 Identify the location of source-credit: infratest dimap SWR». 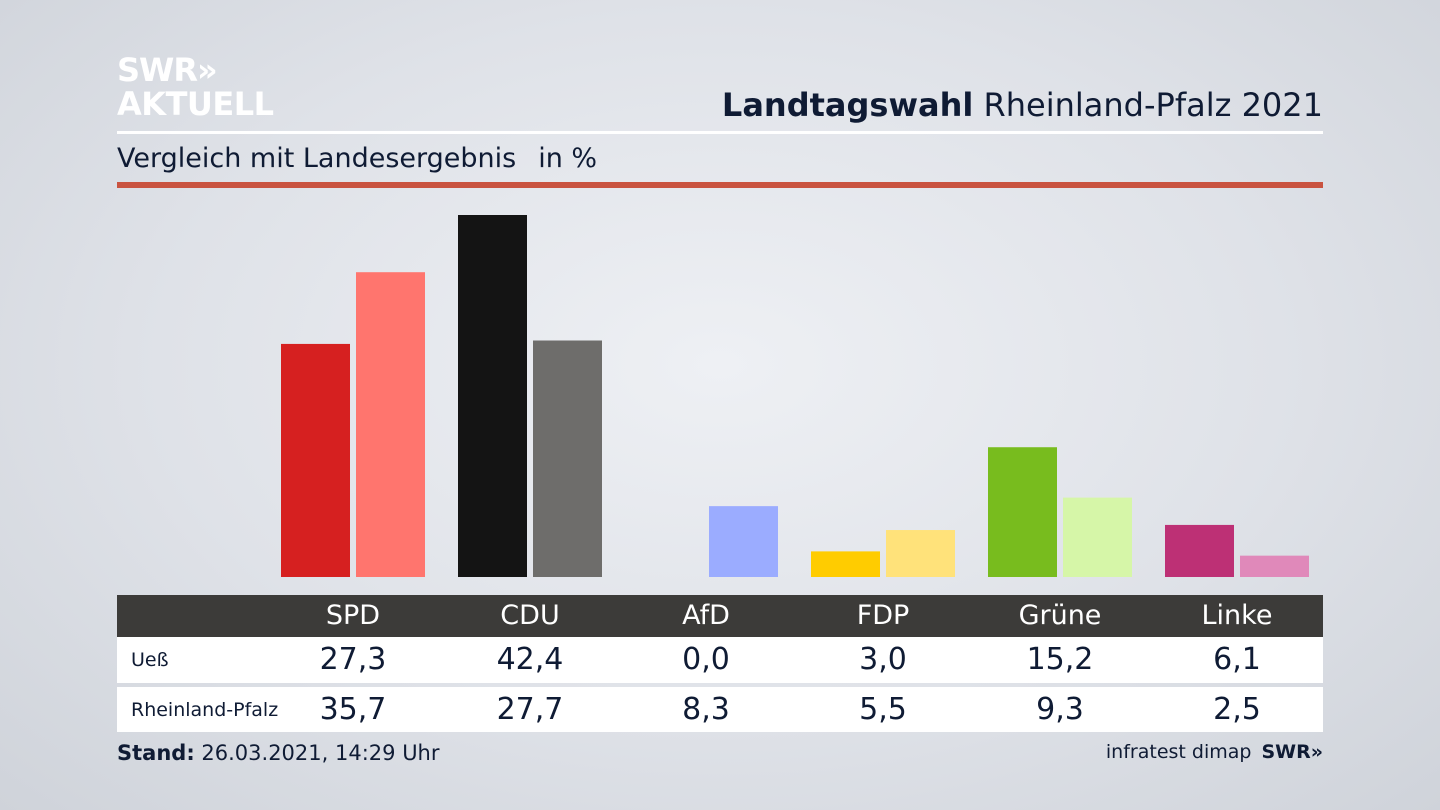
(1214, 752).